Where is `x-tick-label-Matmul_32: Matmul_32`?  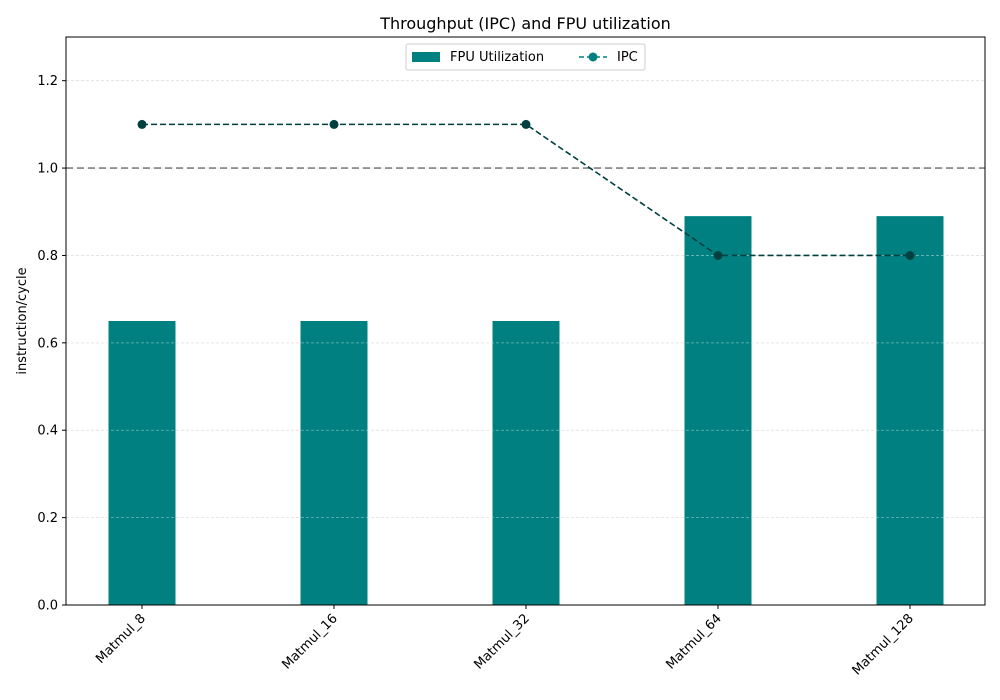
x-tick-label-Matmul_32: Matmul_32 is located at coordinates (501, 641).